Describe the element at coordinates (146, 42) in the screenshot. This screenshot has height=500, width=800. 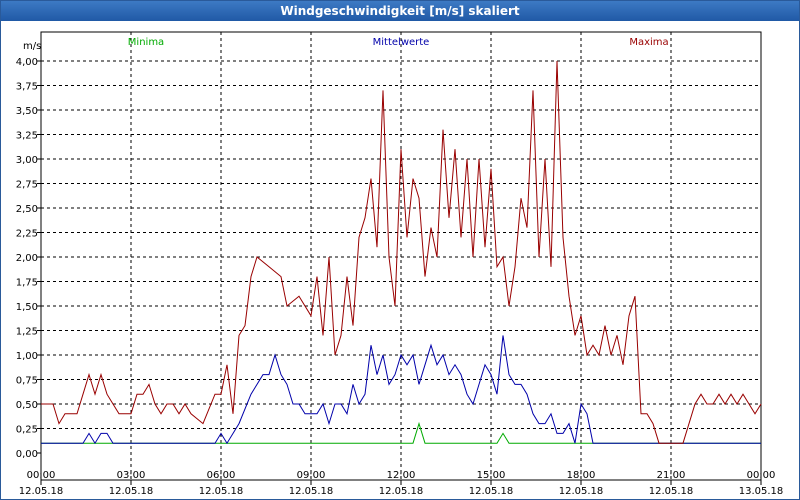
I see `legend-minima: Minima` at that location.